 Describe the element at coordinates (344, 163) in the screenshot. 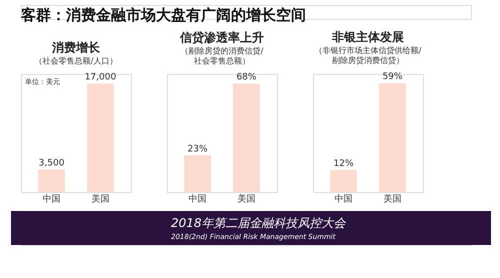

I see `data-label: 12%` at that location.